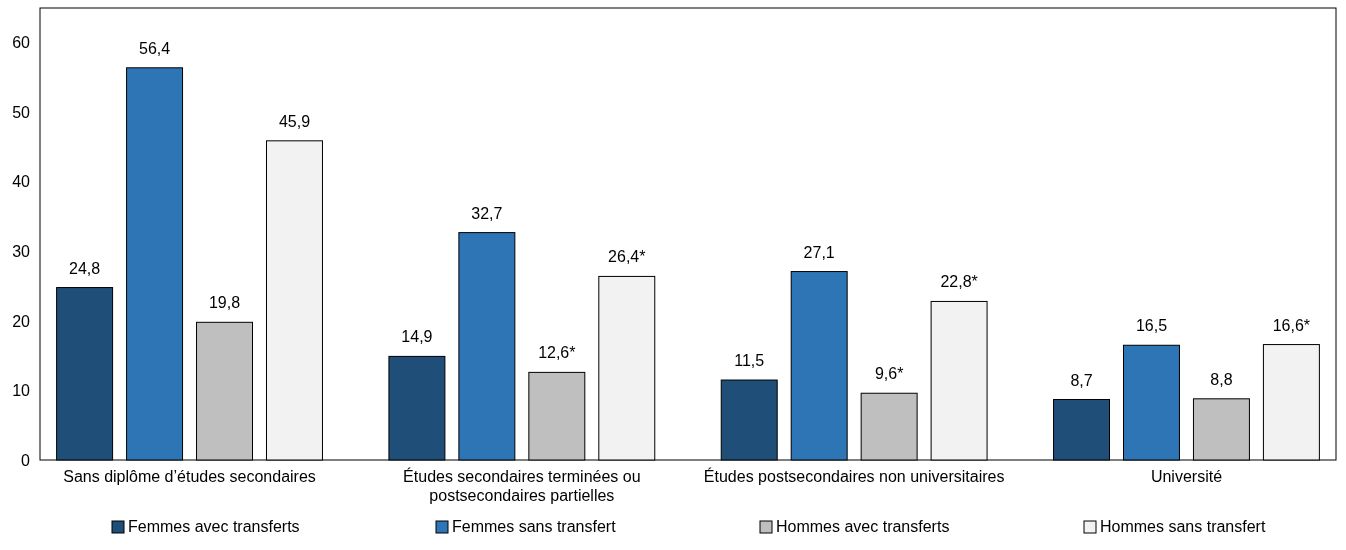  I want to click on legend-label: Femmes avec transferts, so click(214, 526).